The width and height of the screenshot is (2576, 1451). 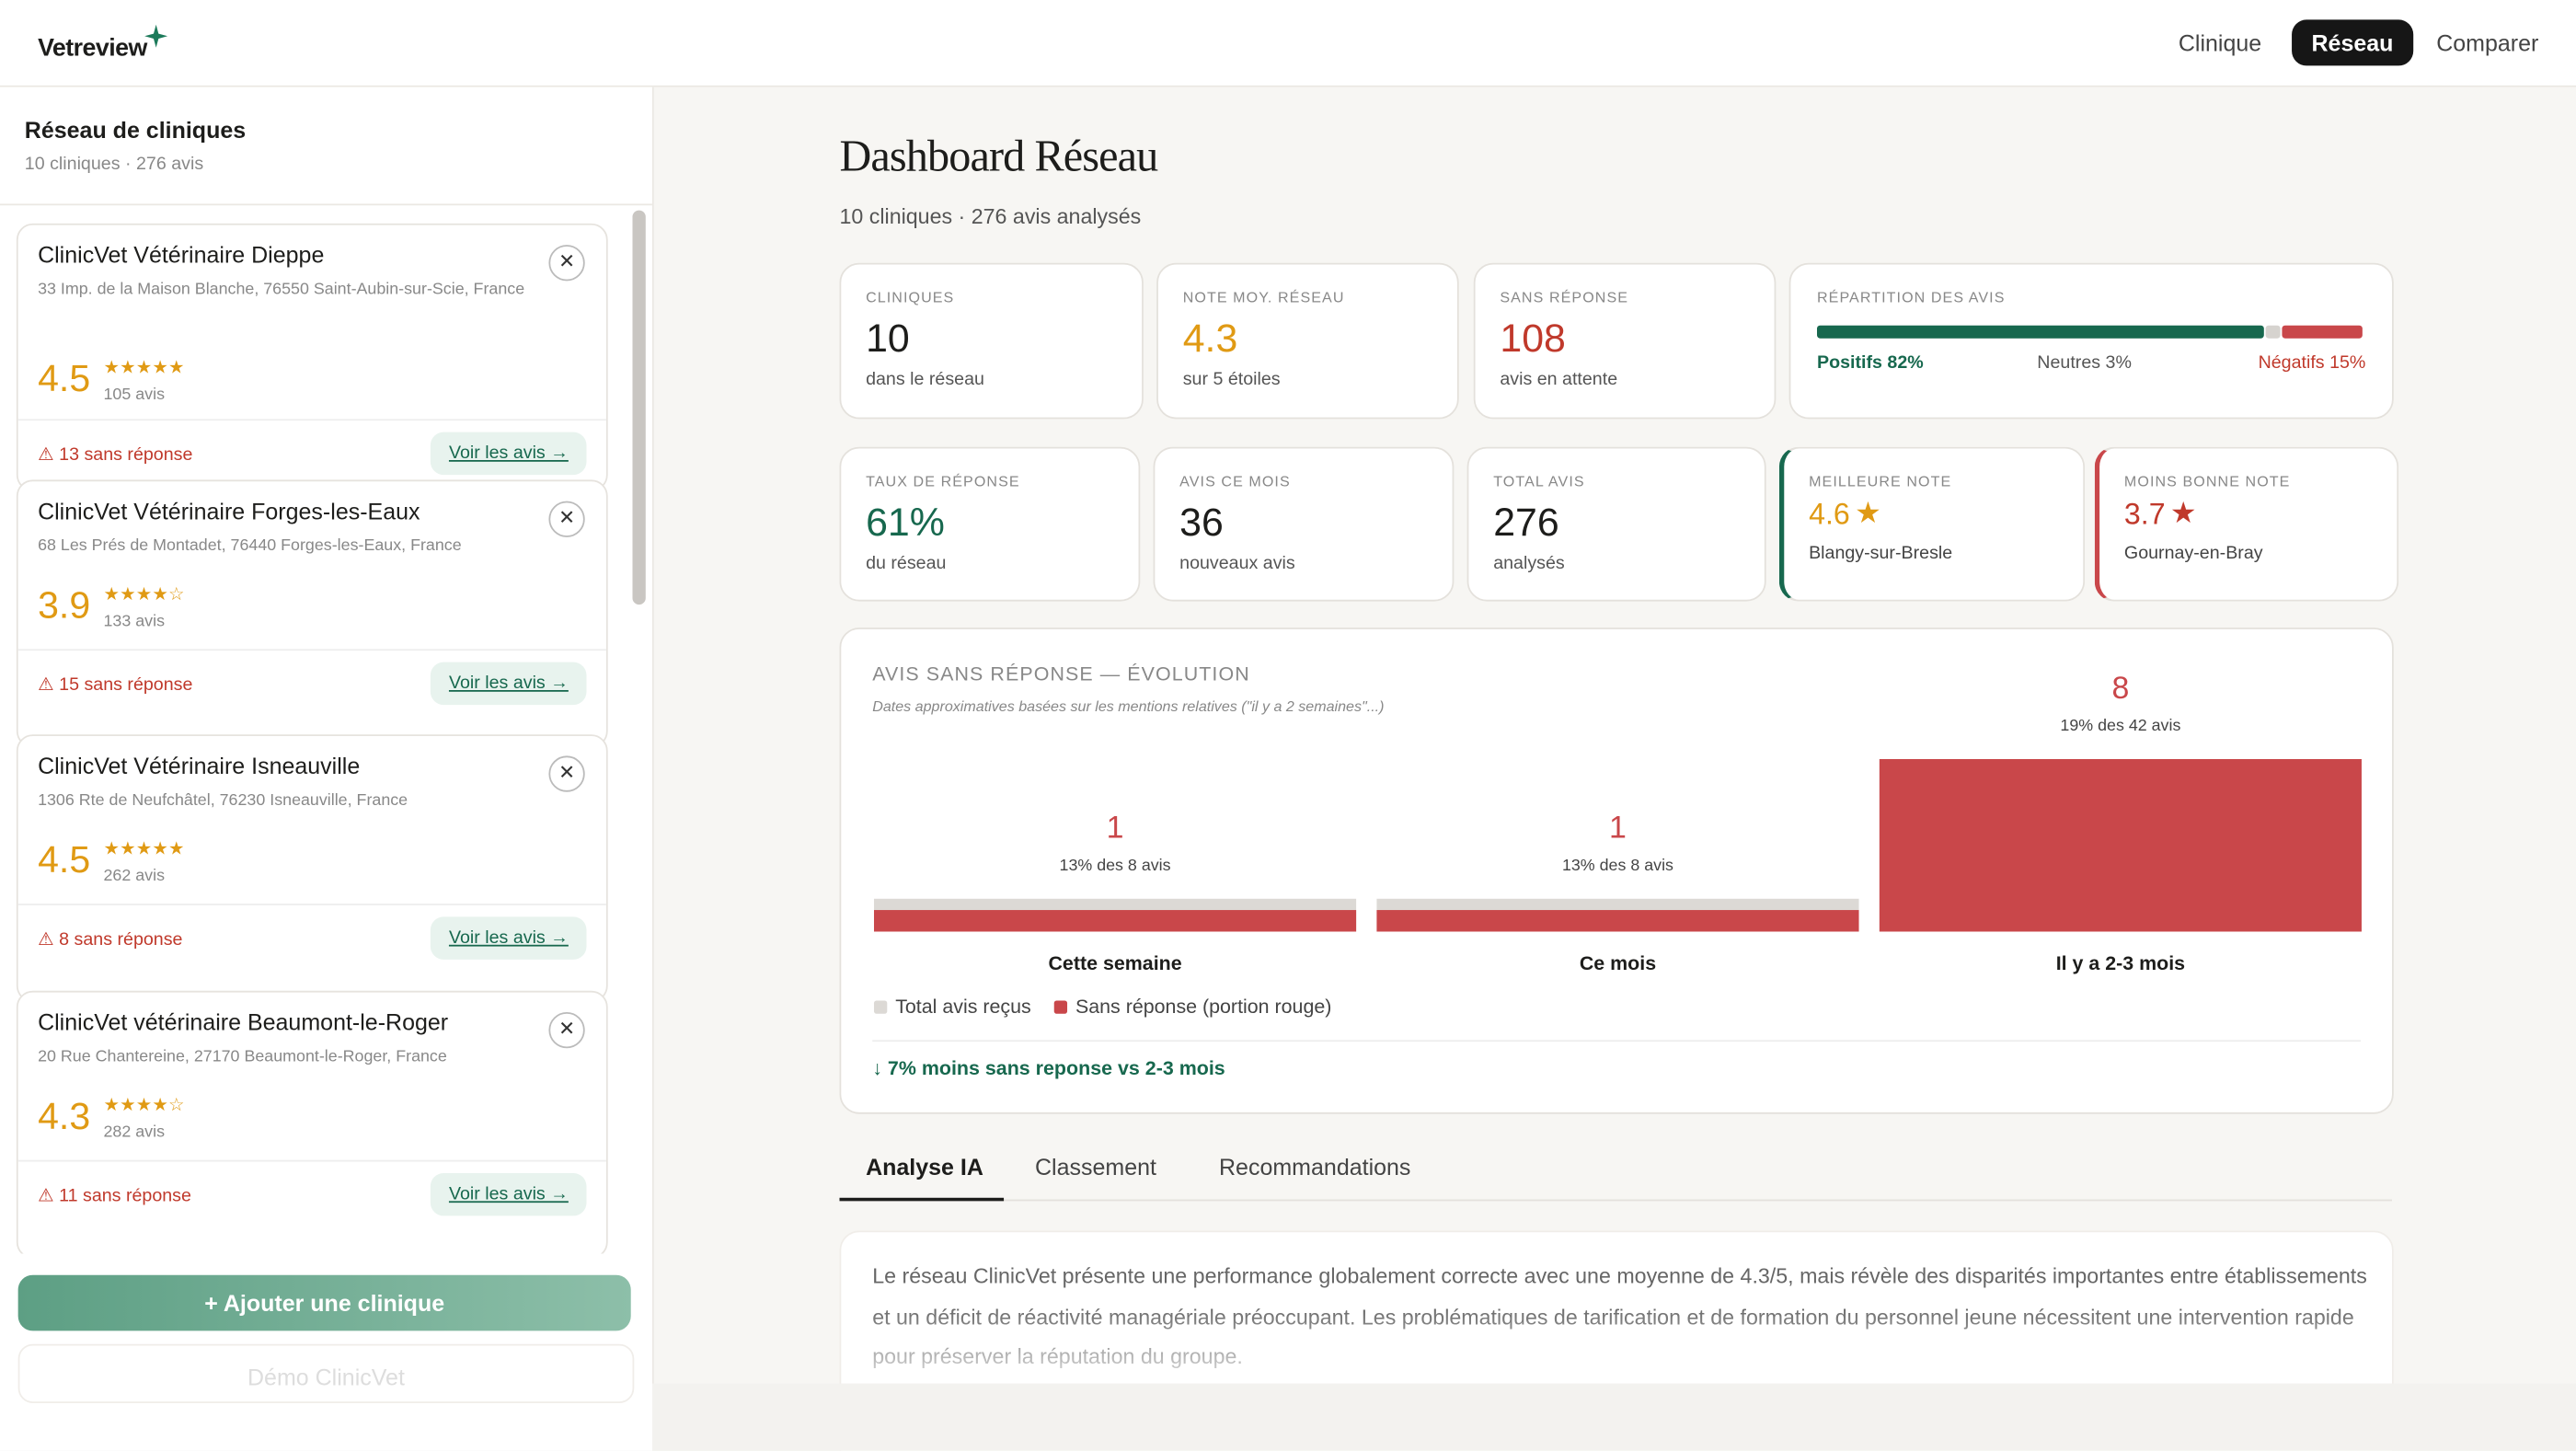 I want to click on warning-text: 11 sans réponse, so click(x=125, y=1195).